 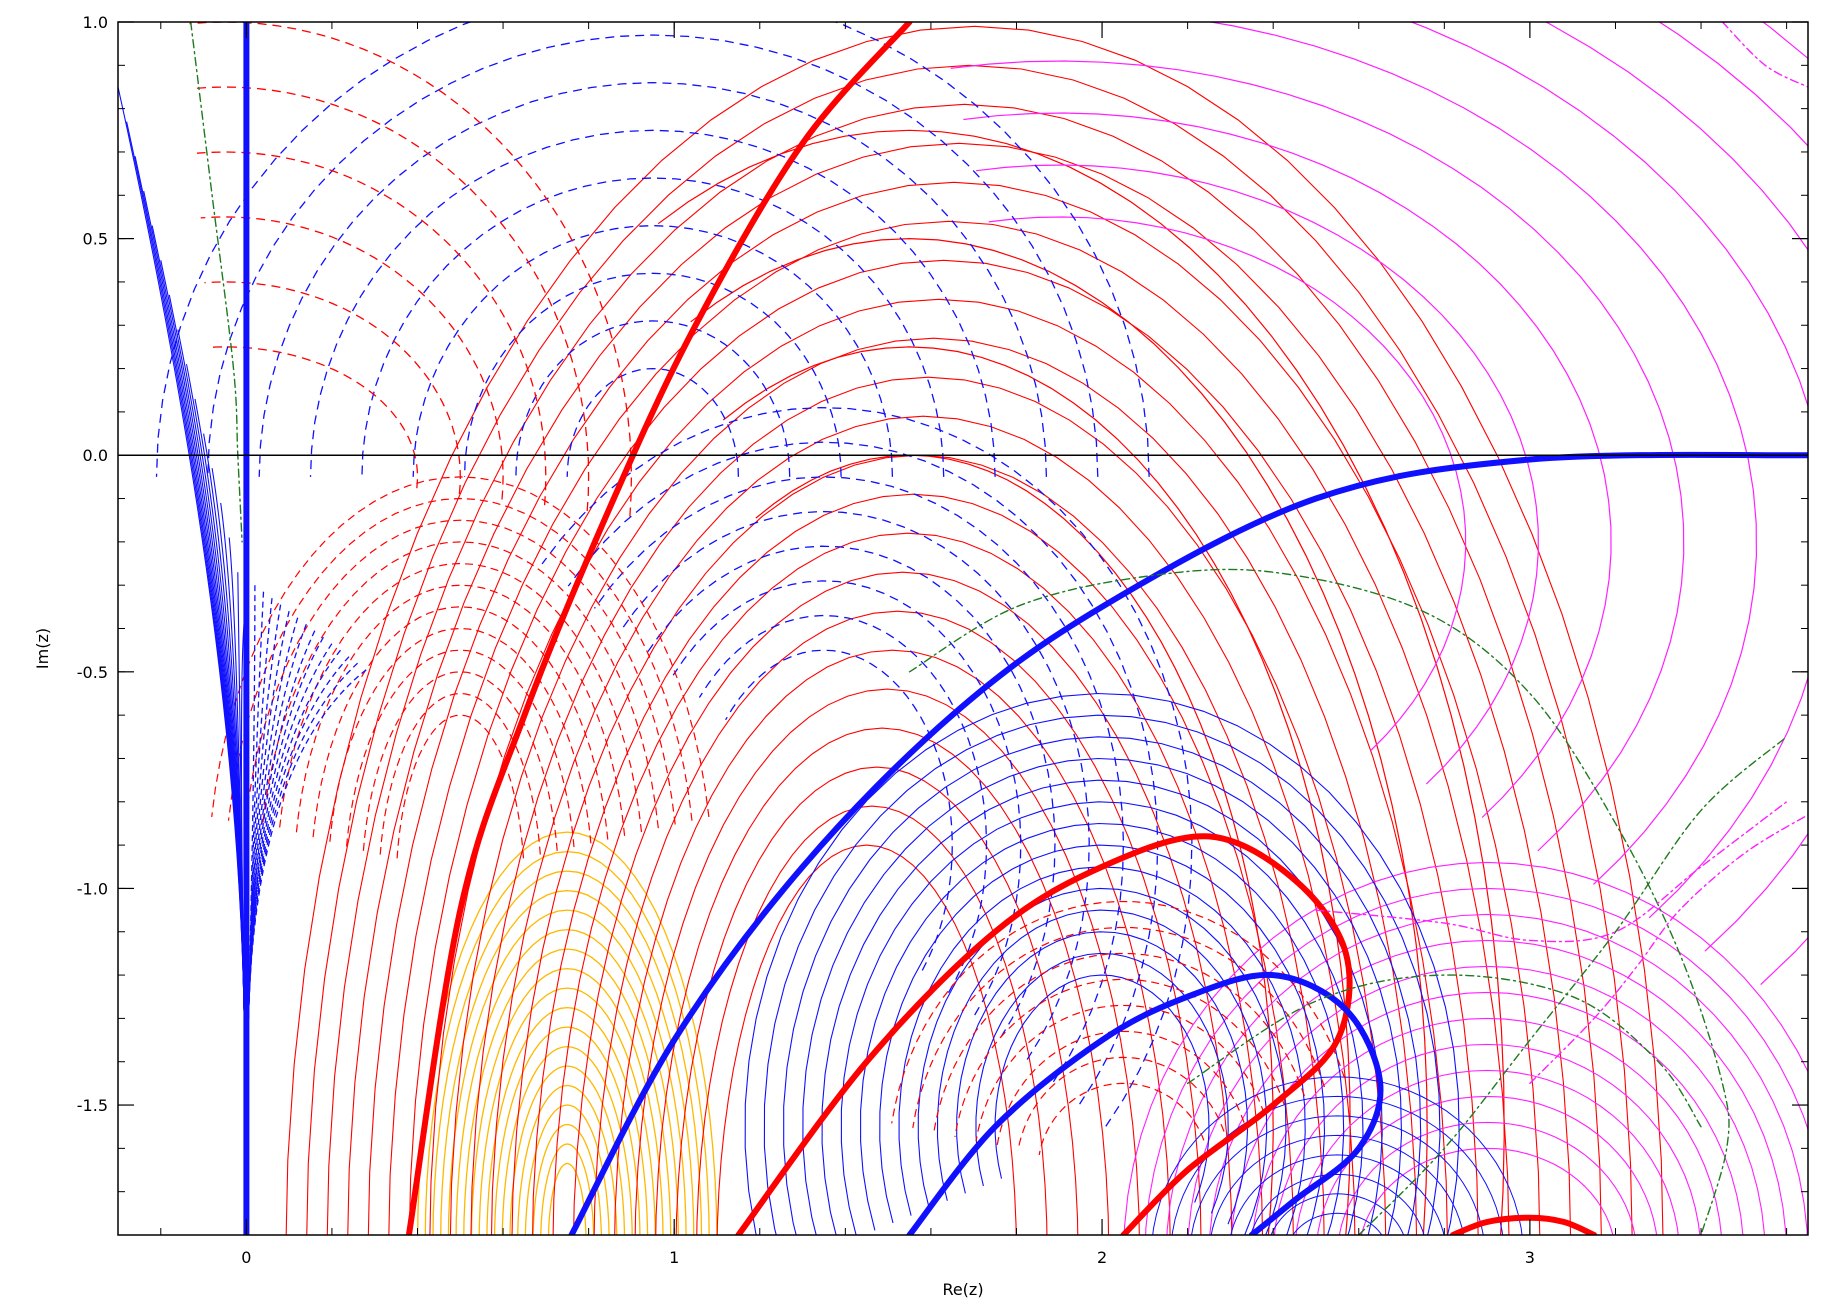 I want to click on x-tick-label: 0, so click(x=246, y=1257).